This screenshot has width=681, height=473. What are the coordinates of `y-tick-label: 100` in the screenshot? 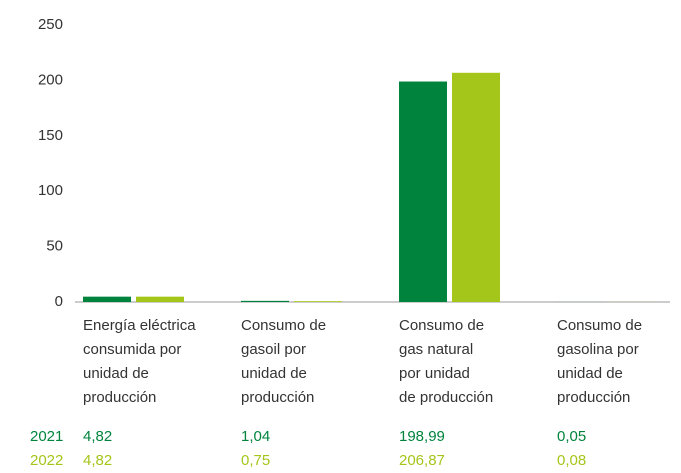 It's located at (50, 190).